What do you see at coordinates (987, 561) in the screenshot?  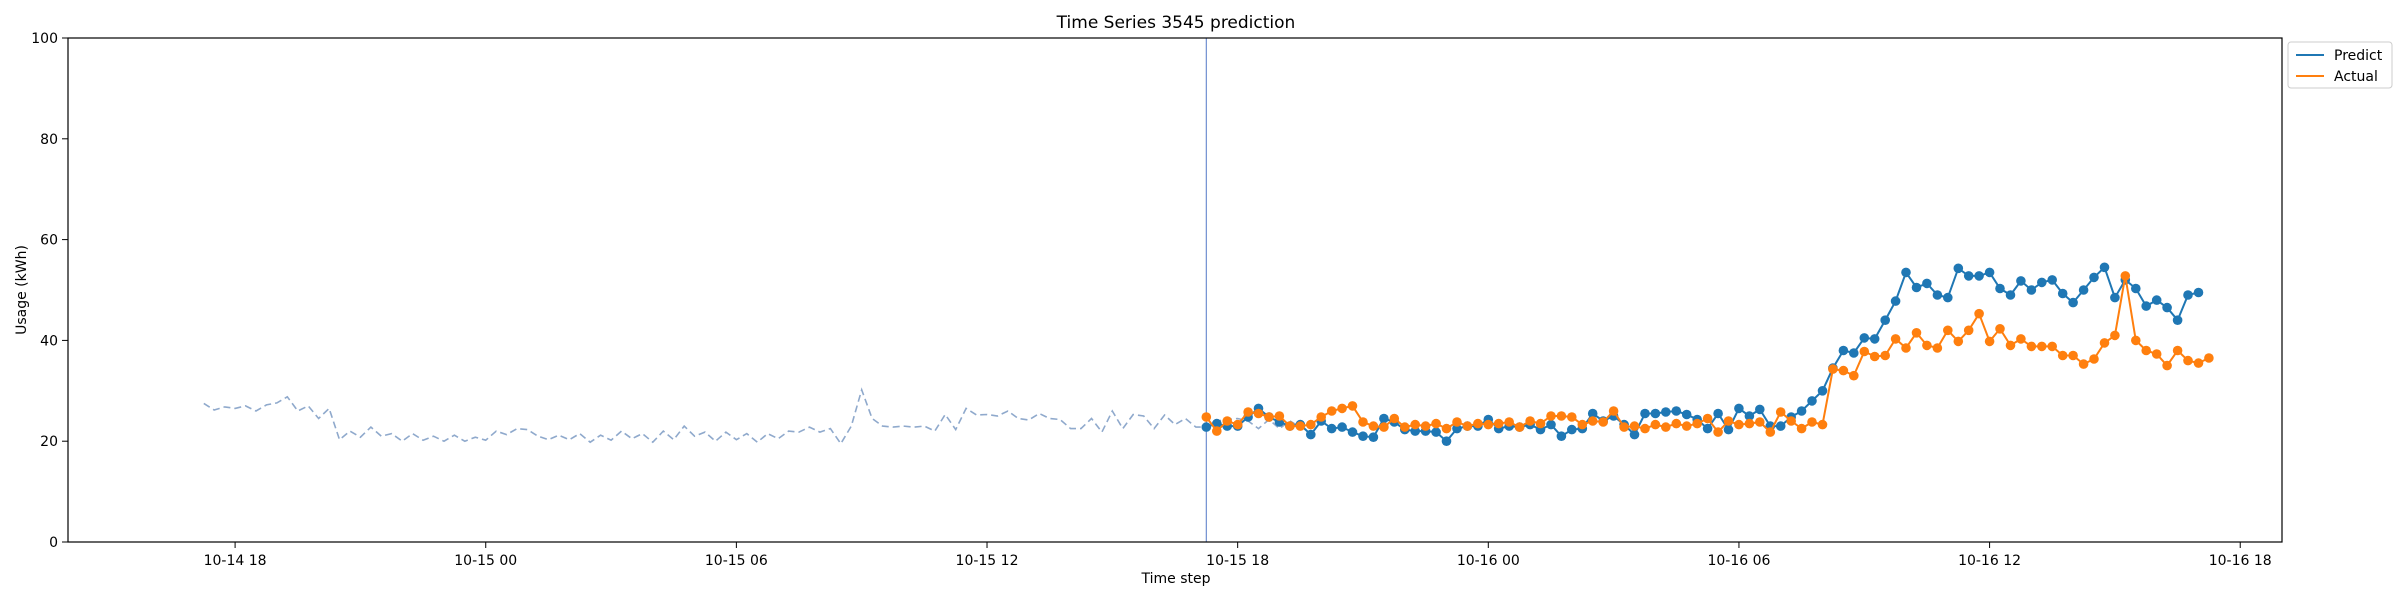 I see `x-tick-label: 10-15 12` at bounding box center [987, 561].